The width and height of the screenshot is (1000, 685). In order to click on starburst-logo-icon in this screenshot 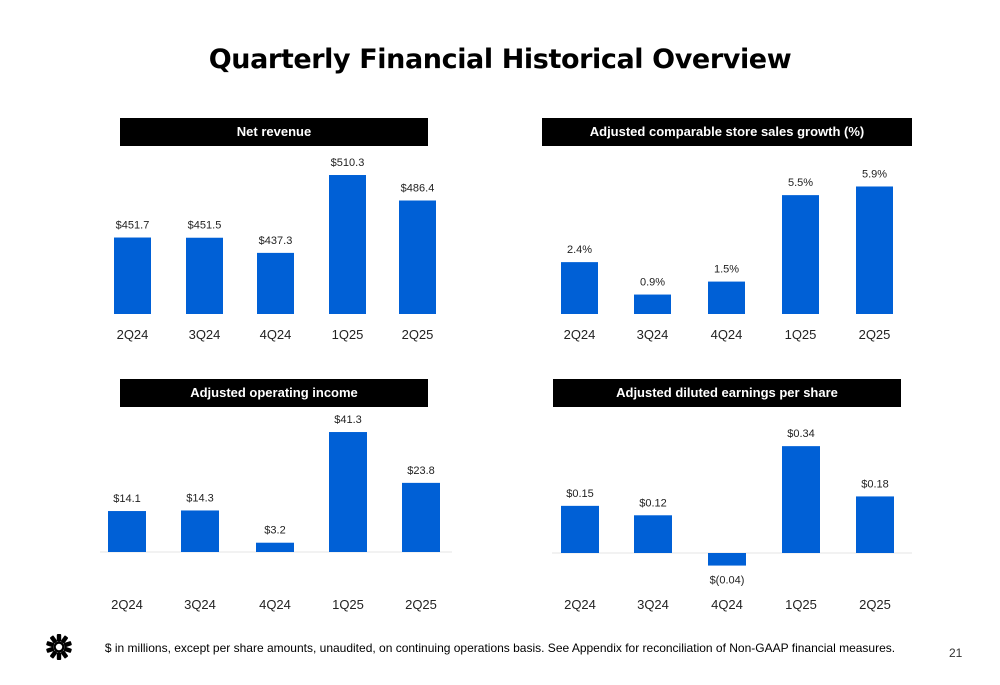, I will do `click(59, 647)`.